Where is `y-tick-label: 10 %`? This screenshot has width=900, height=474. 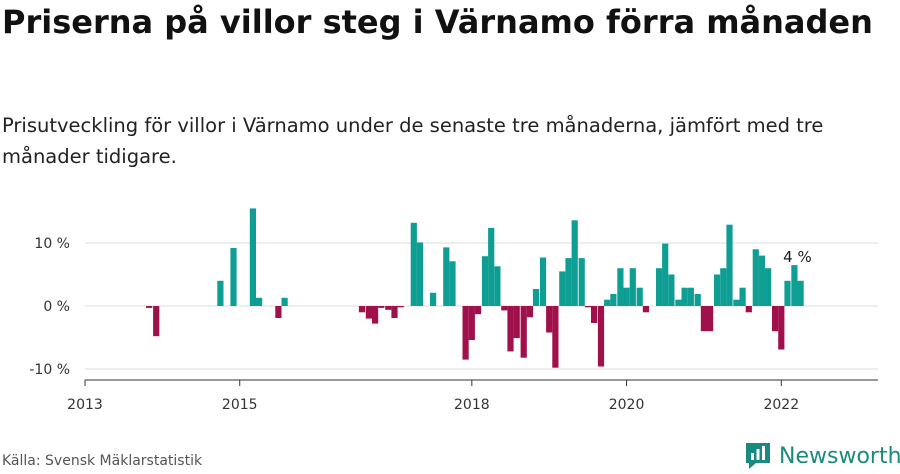
y-tick-label: 10 % is located at coordinates (52, 244).